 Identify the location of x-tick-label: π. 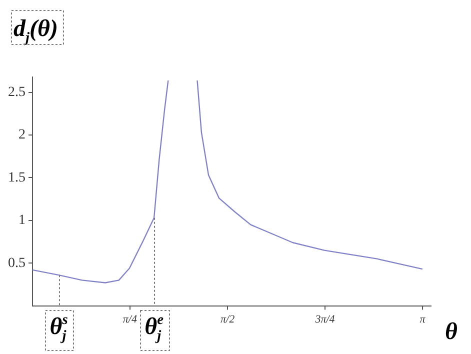
(423, 319).